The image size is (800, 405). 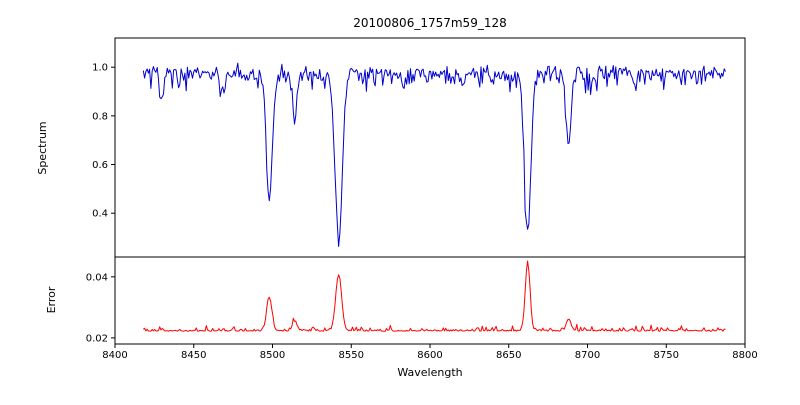 I want to click on error-line, so click(x=434, y=296).